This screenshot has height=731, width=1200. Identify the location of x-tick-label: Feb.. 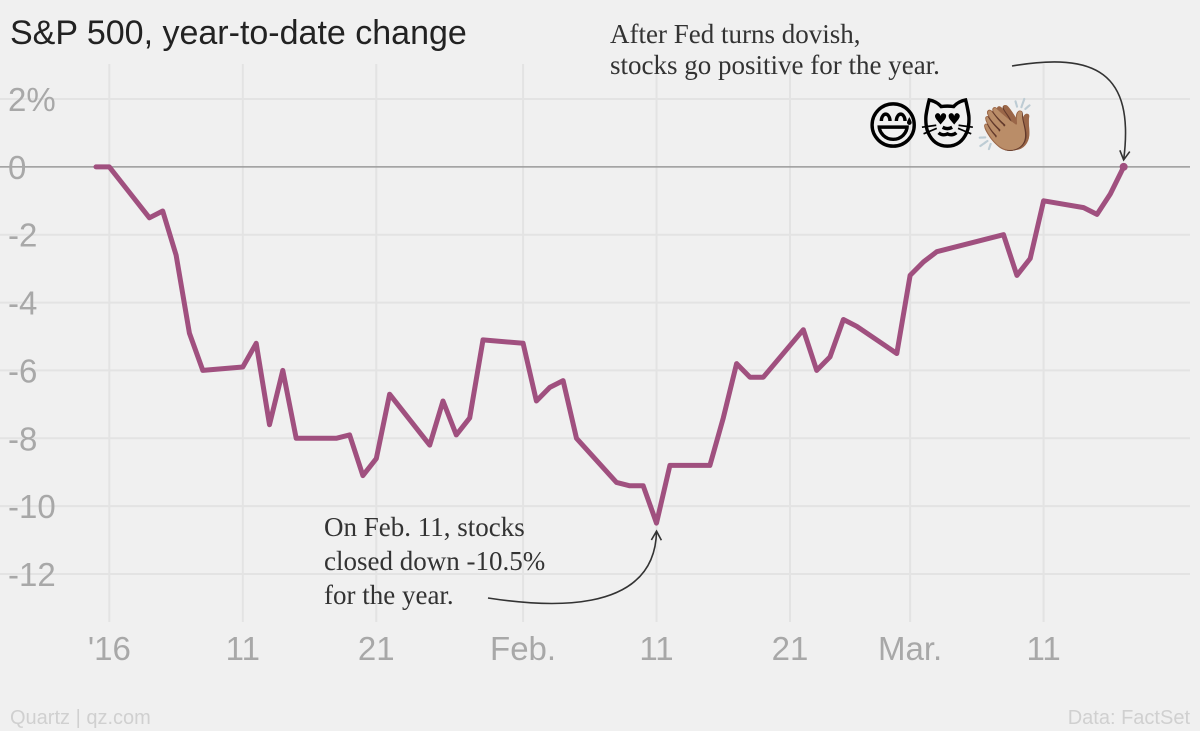
(523, 648).